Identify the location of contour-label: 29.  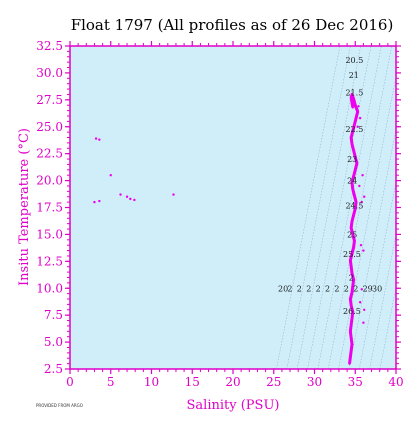
(368, 288).